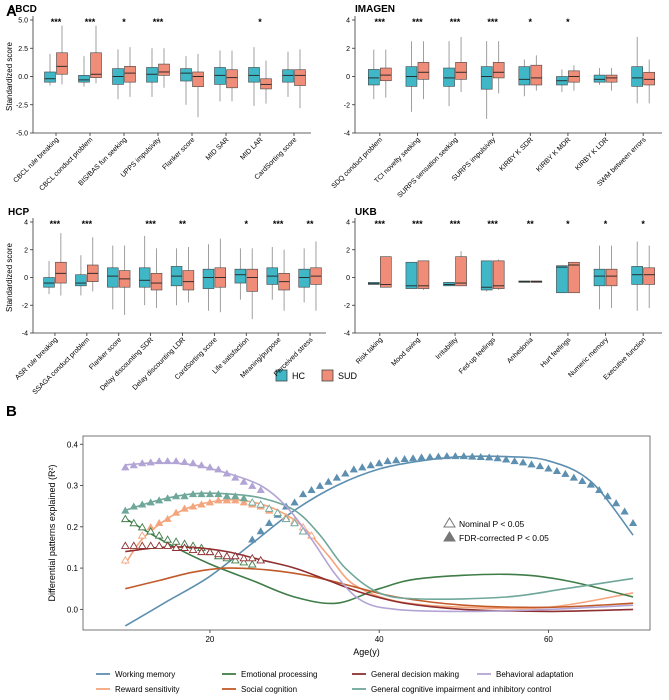  I want to click on category-label: Mood swing, so click(405, 351).